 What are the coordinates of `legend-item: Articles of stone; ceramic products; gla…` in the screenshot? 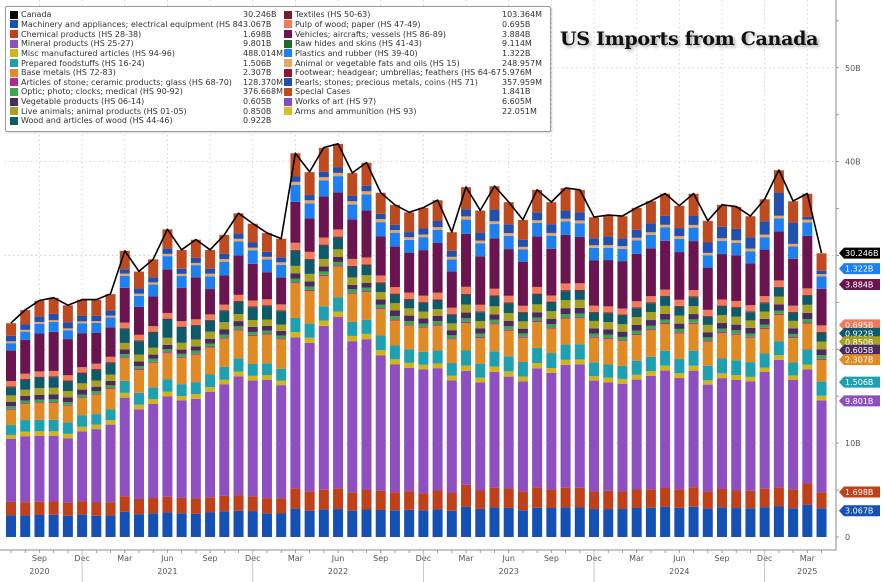 It's located at (147, 82).